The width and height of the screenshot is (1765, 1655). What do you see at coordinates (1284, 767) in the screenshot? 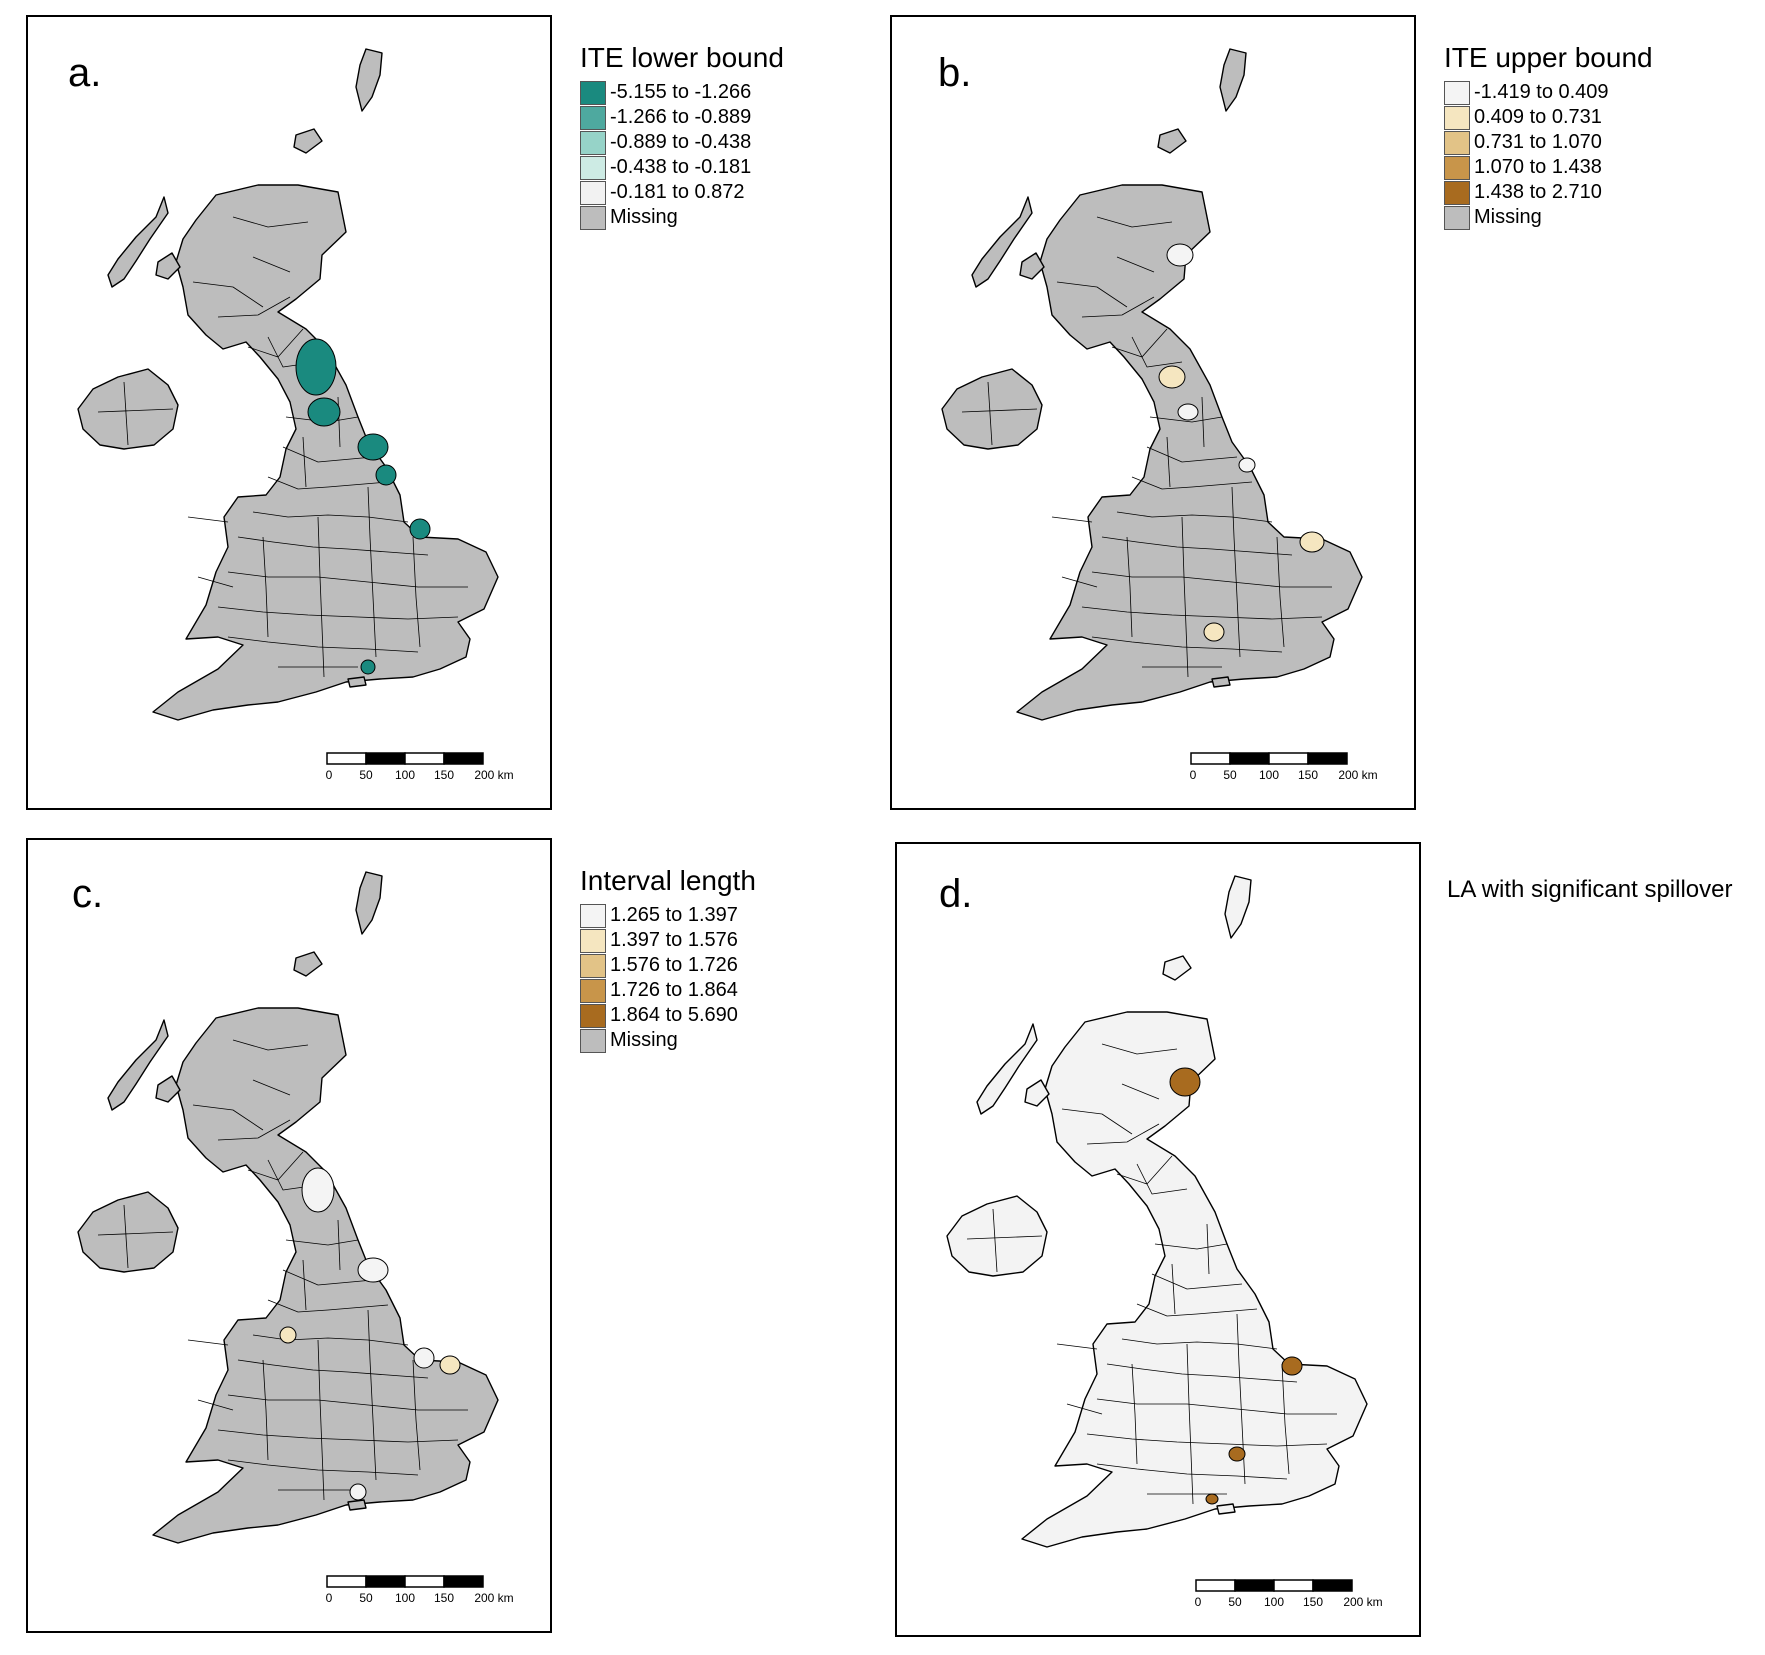
I see `scale-bar-b: 0 50 100 150 200 km` at bounding box center [1284, 767].